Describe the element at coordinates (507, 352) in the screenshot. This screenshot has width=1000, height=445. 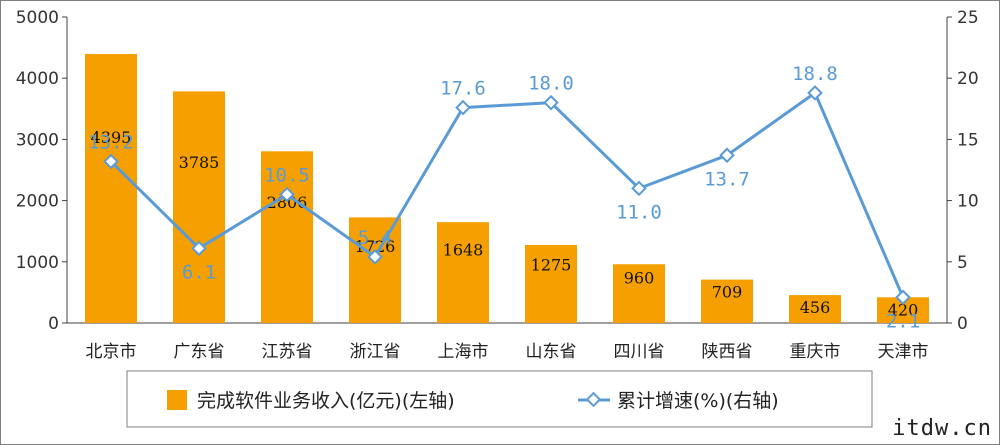
I see `category-labels: 北京市 广东省 江苏省 浙江省 上海市 山东省 四川省 陕西省 重庆市 天津市` at that location.